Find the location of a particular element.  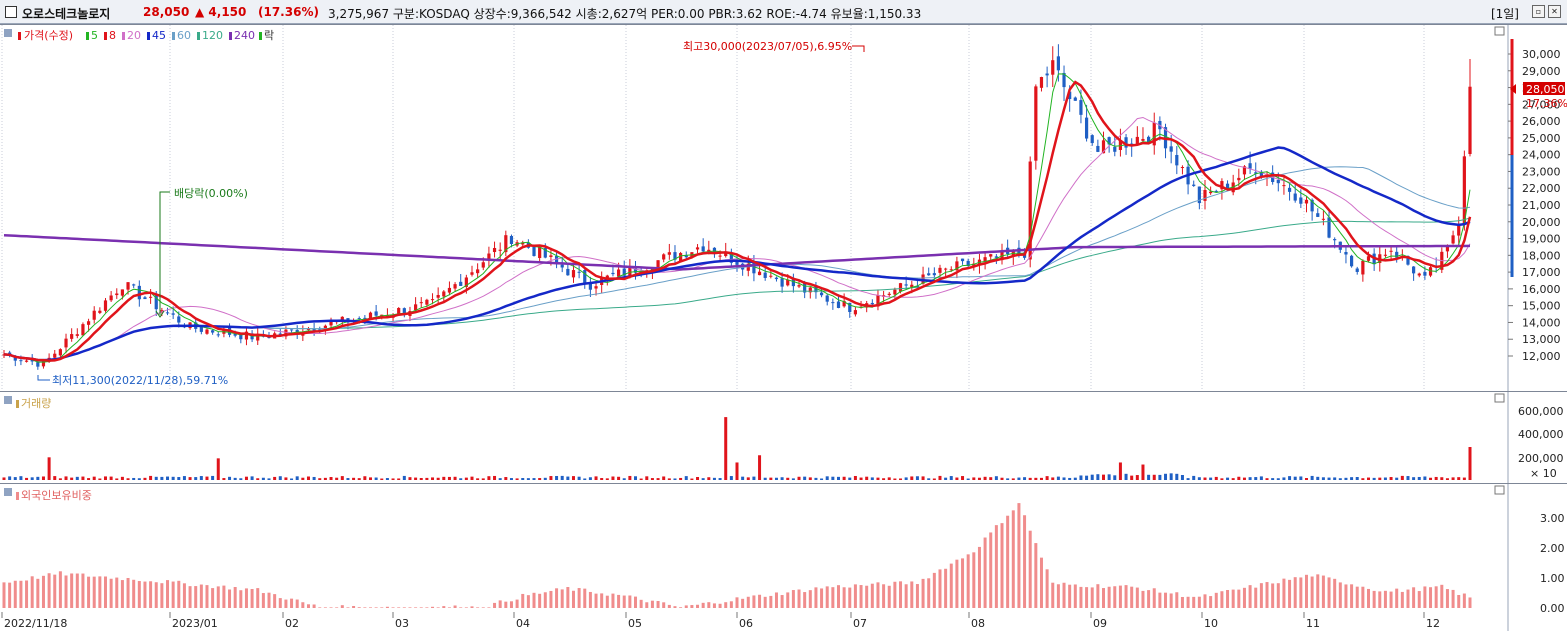

period-selector: [1일] is located at coordinates (1504, 14).